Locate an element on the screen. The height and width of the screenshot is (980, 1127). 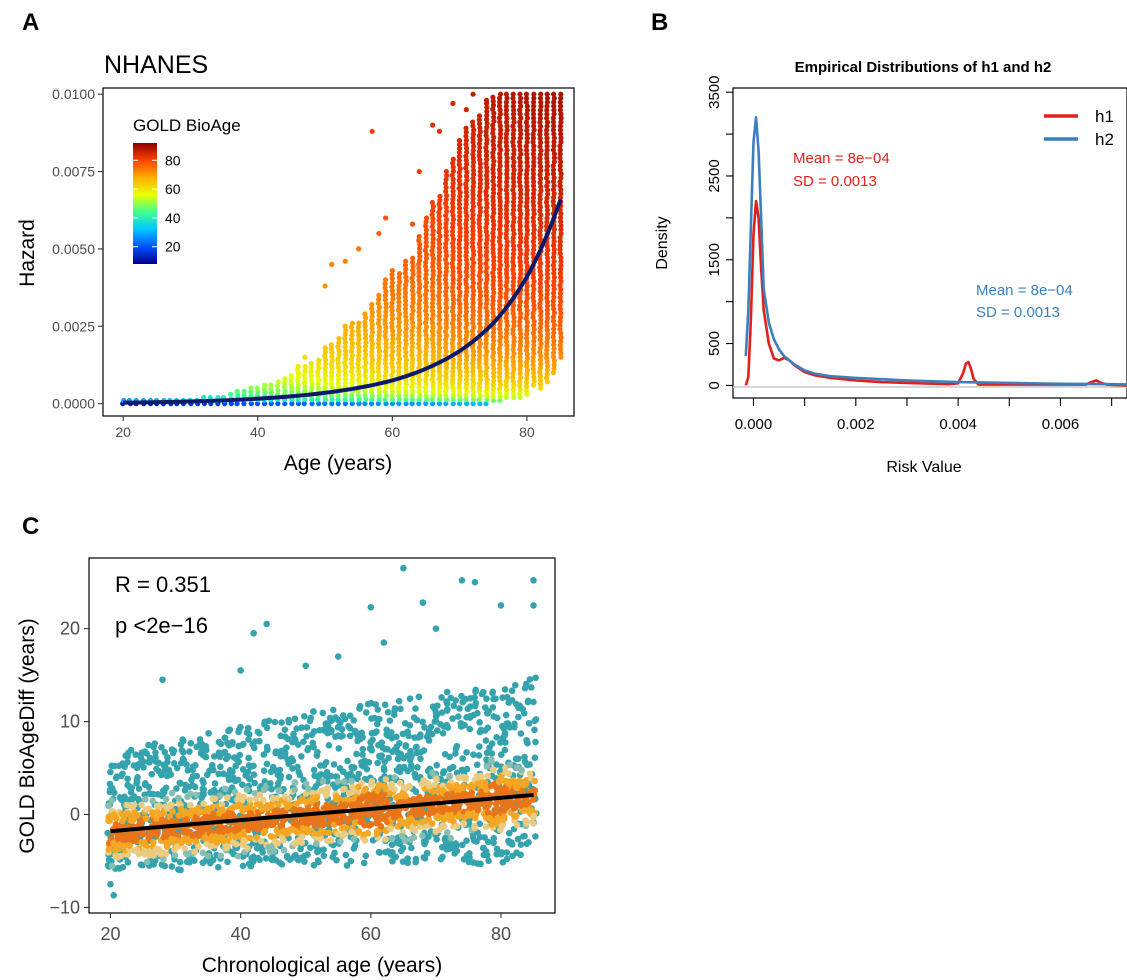
panel-b-line-h2 is located at coordinates (935, 251).